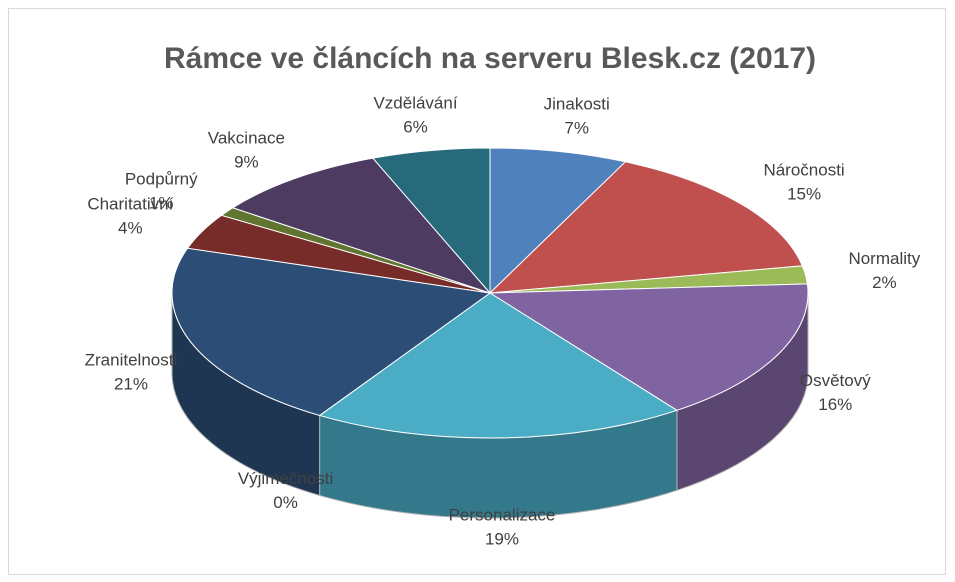 This screenshot has height=582, width=955. What do you see at coordinates (577, 104) in the screenshot?
I see `slice-label: Jinakosti` at bounding box center [577, 104].